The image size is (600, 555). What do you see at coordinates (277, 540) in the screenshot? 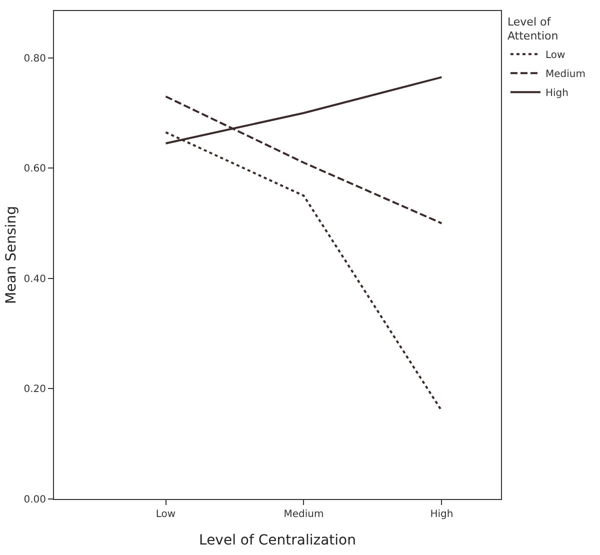
I see `x-axis-title: Level of Centralization` at bounding box center [277, 540].